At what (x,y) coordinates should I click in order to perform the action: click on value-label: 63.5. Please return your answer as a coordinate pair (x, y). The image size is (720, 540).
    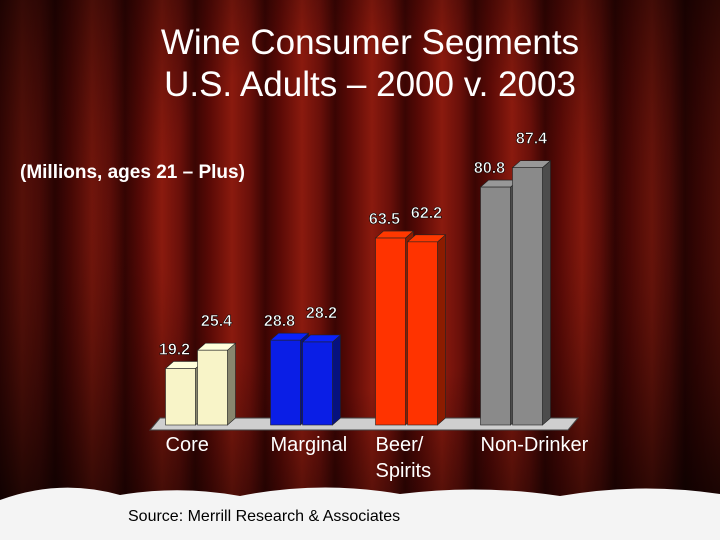
    Looking at the image, I should click on (384, 219).